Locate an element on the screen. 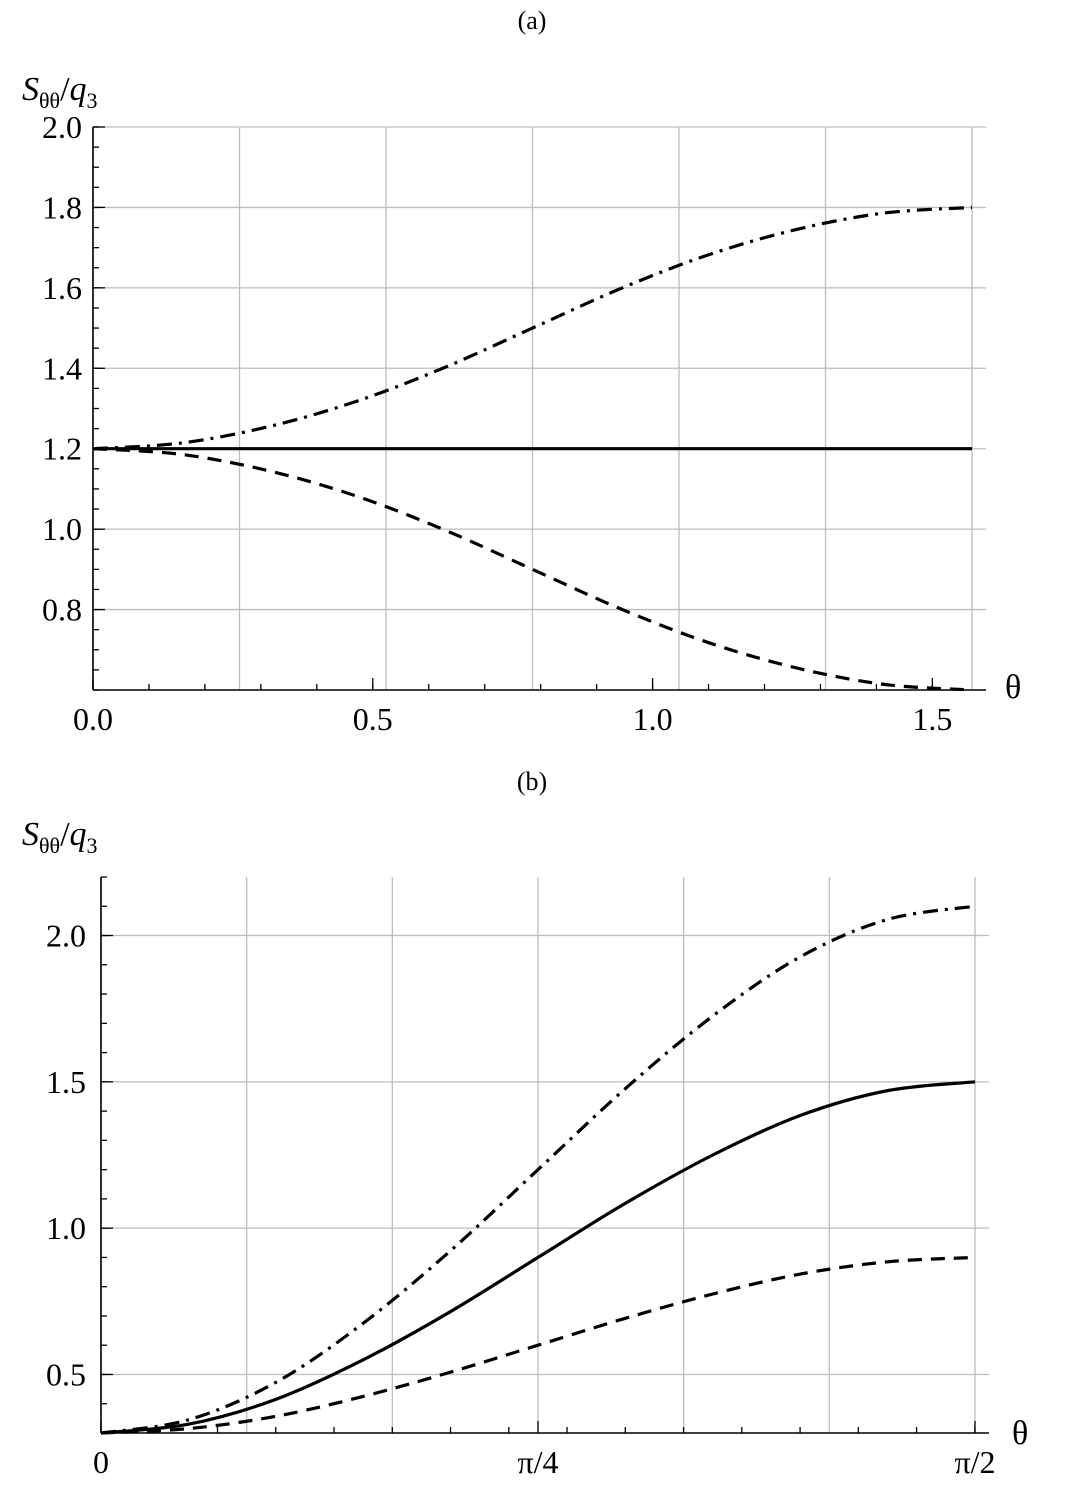  curve-dashed-a is located at coordinates (532, 569).